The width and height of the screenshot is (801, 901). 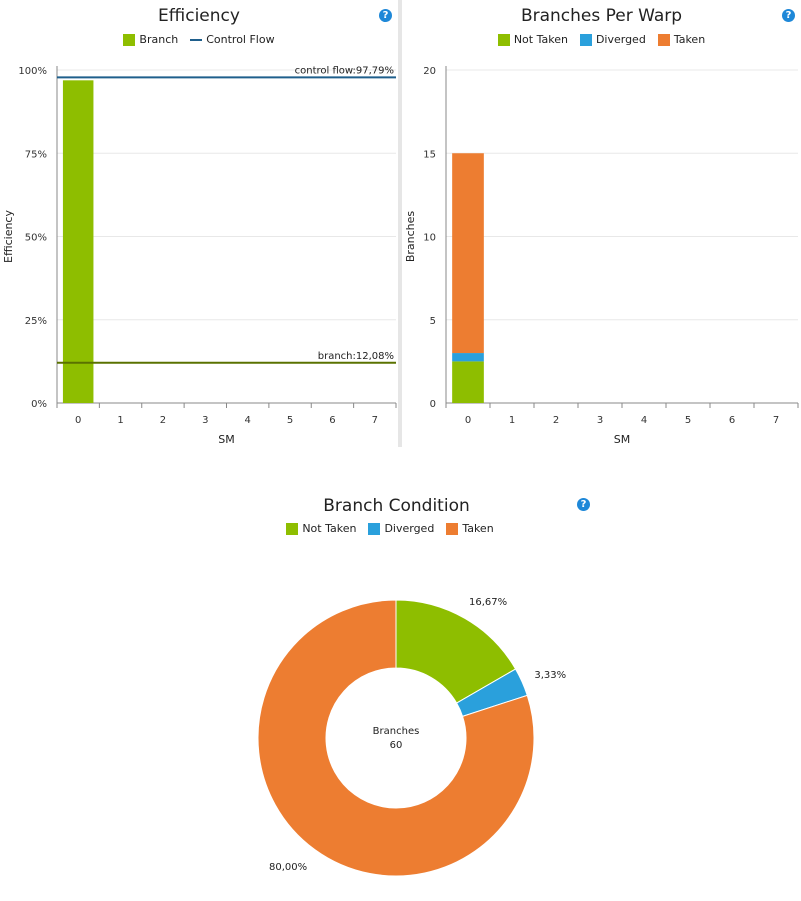 I want to click on branches-per-warp-legend: Not Taken Diverged Taken, so click(x=601, y=39).